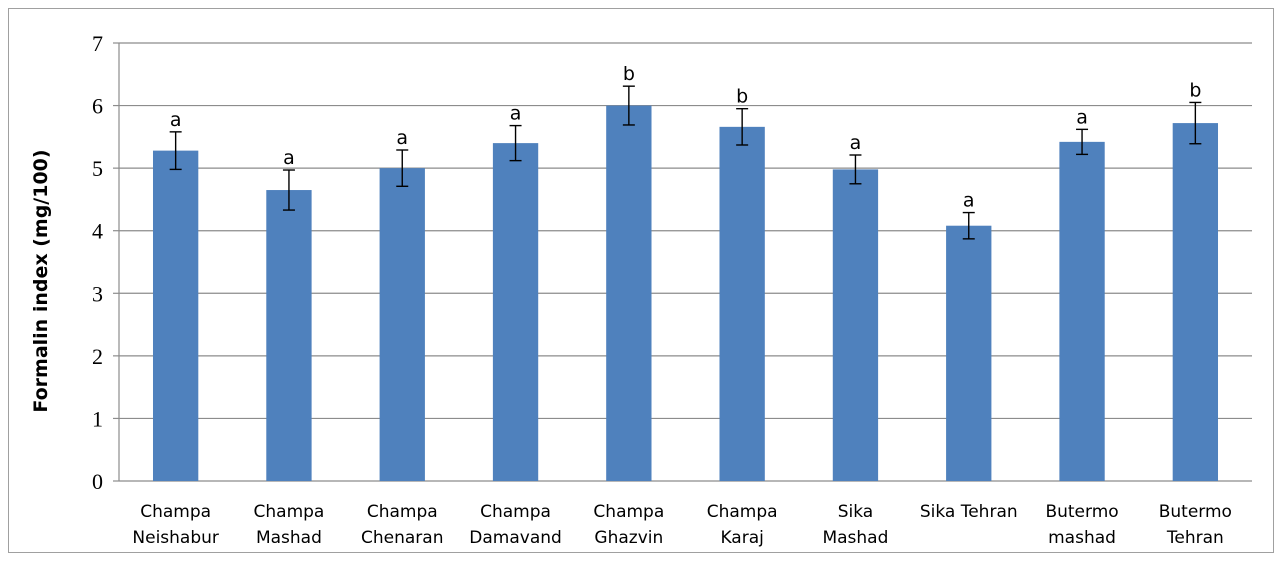 Image resolution: width=1282 pixels, height=561 pixels. Describe the element at coordinates (97, 481) in the screenshot. I see `y-tick-label: 0` at that location.